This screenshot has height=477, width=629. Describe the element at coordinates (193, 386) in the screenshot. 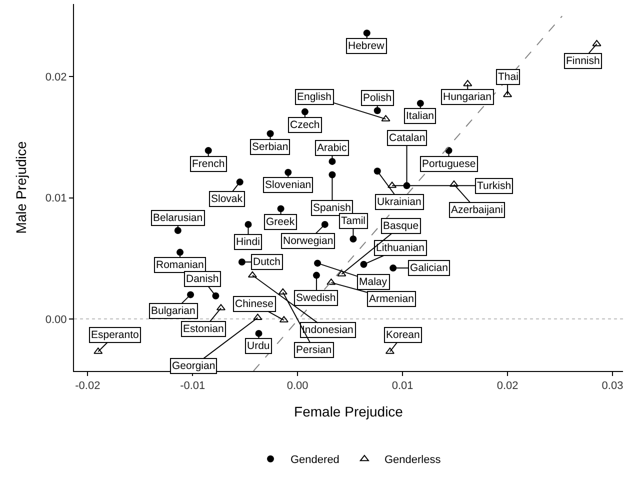

I see `x-tick-label: -0.01` at that location.